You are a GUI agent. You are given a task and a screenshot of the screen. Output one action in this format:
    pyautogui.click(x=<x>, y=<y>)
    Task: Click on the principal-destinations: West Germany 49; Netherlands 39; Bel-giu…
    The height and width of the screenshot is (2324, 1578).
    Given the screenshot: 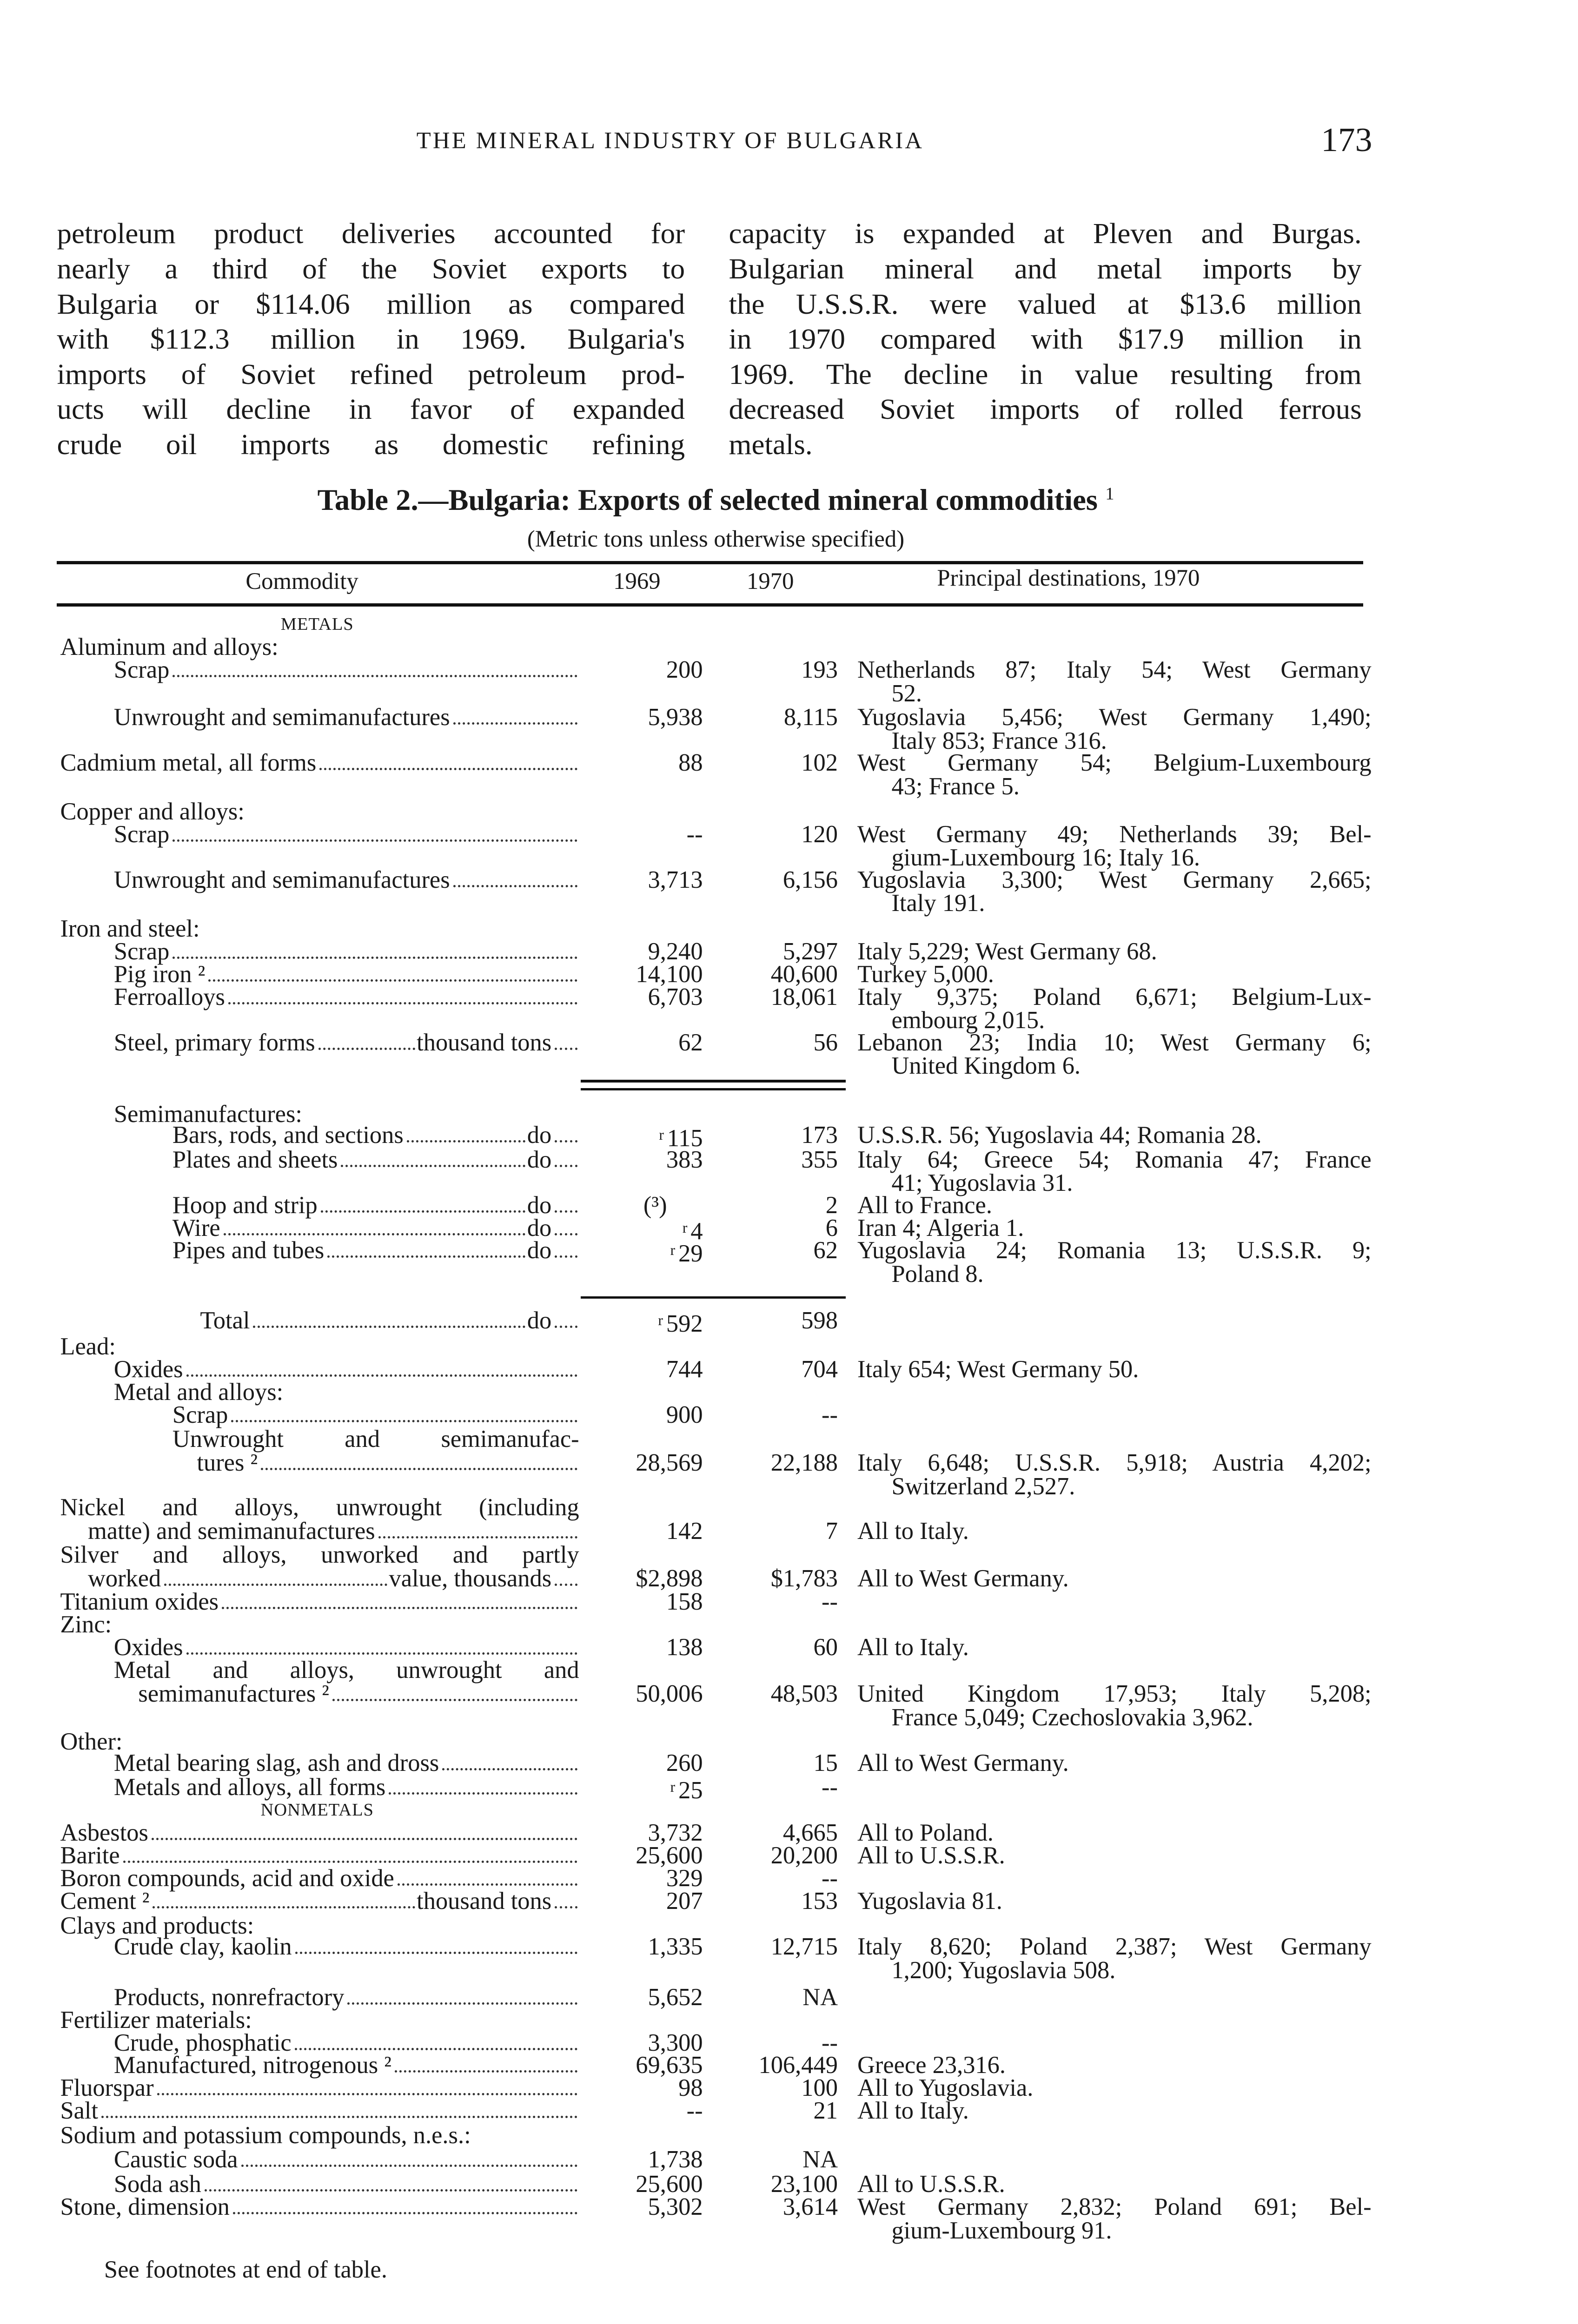 What is the action you would take?
    pyautogui.click(x=1114, y=847)
    